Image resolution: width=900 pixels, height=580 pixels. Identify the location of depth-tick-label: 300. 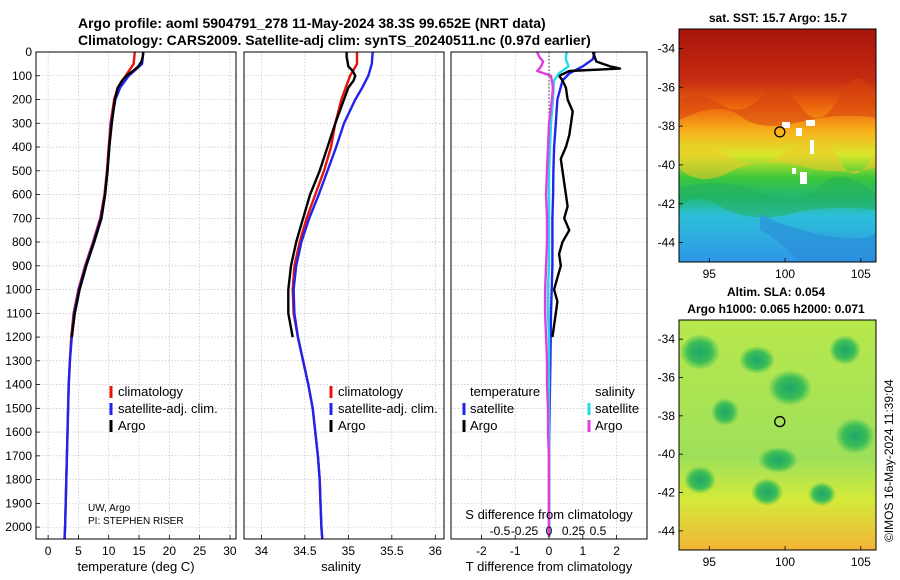
(22, 123).